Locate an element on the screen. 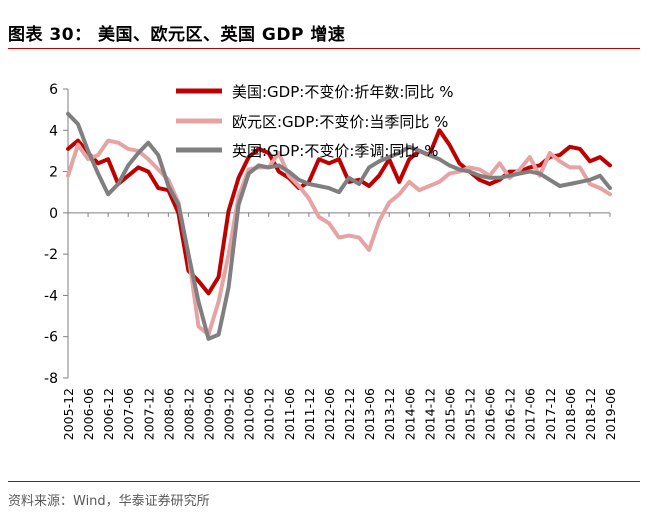 The width and height of the screenshot is (648, 521). x-tick-label: 2018-06 is located at coordinates (570, 414).